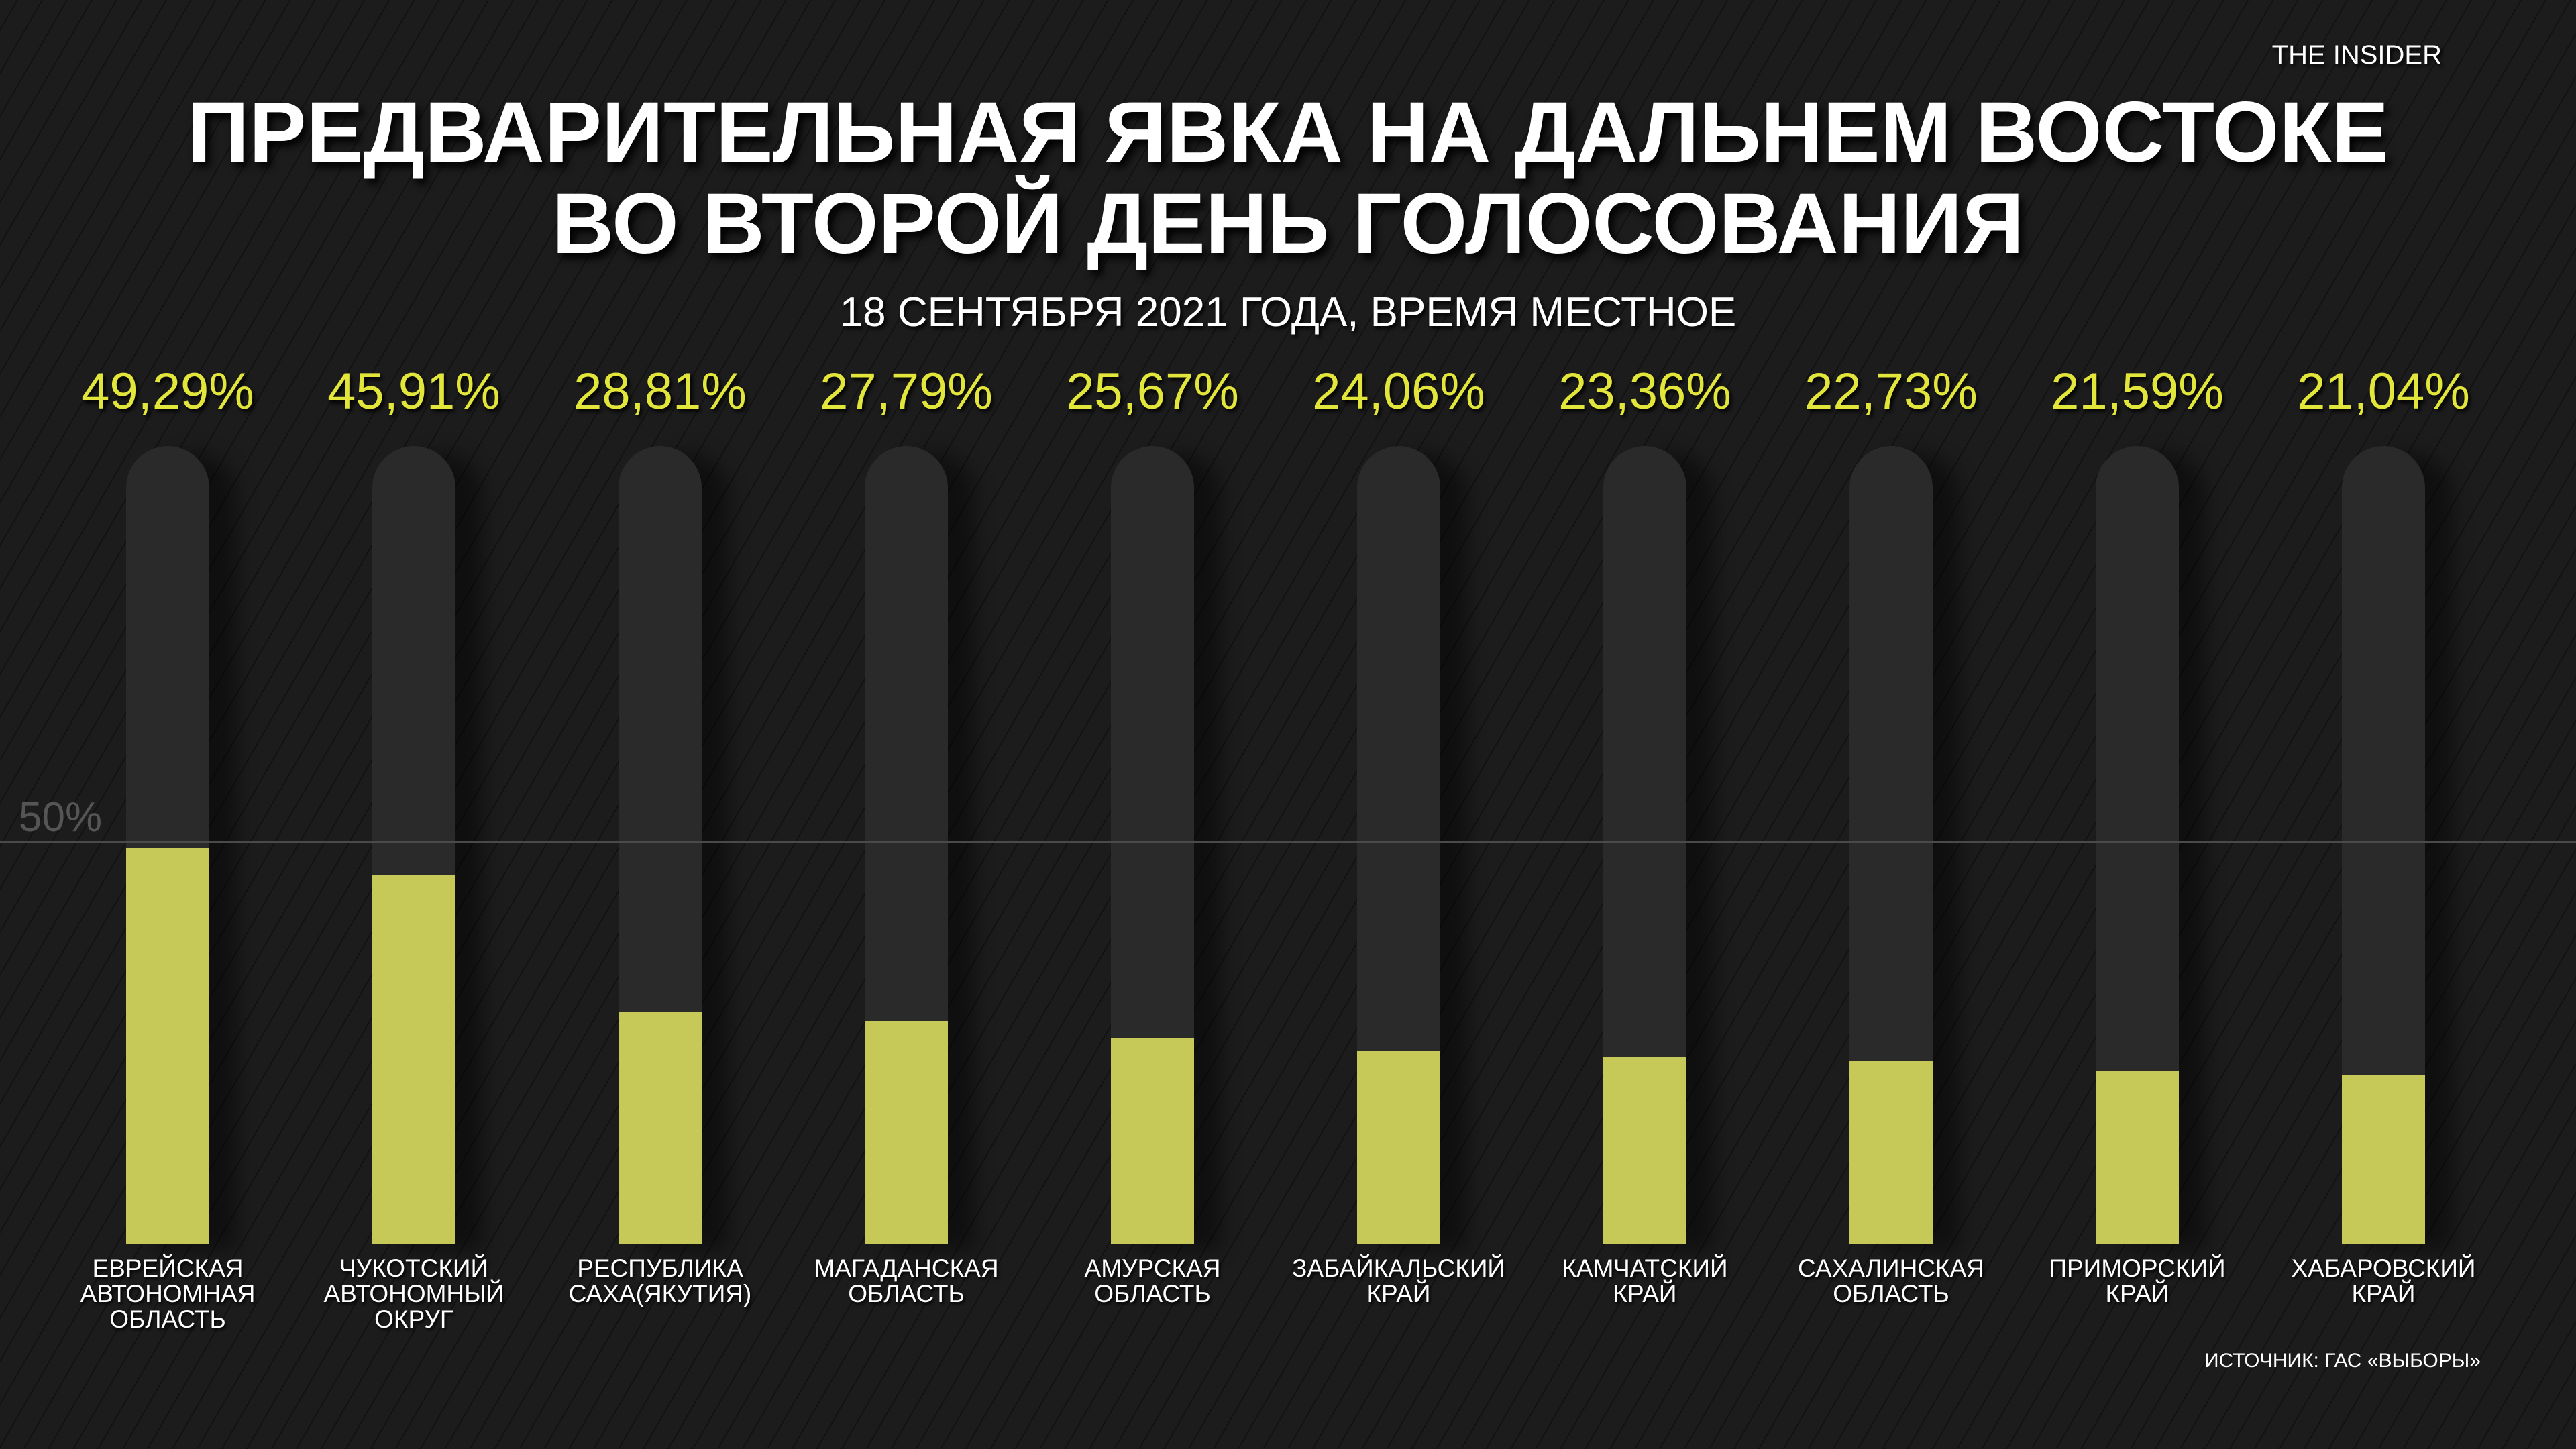 The image size is (2576, 1449). What do you see at coordinates (660, 1268) in the screenshot?
I see `category-label-line: РЕСПУБЛИКА` at bounding box center [660, 1268].